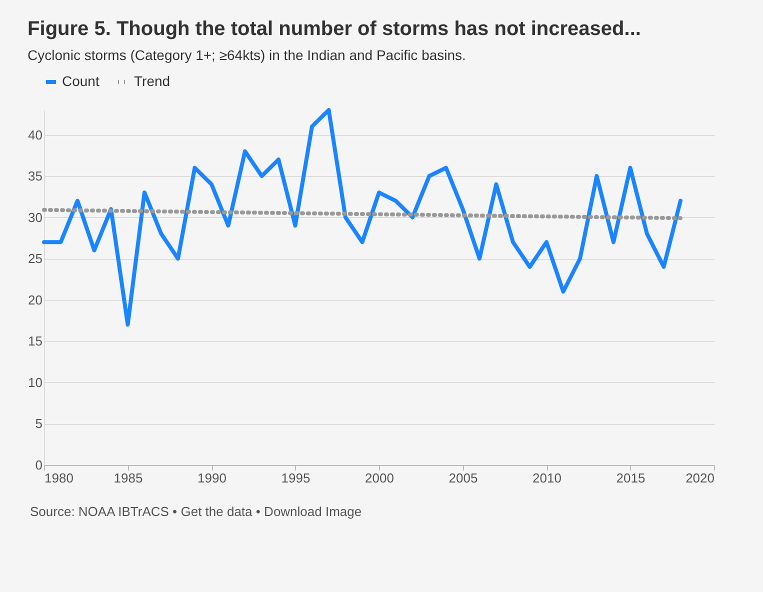 The height and width of the screenshot is (592, 763). What do you see at coordinates (463, 478) in the screenshot?
I see `x-tick-label: 2005` at bounding box center [463, 478].